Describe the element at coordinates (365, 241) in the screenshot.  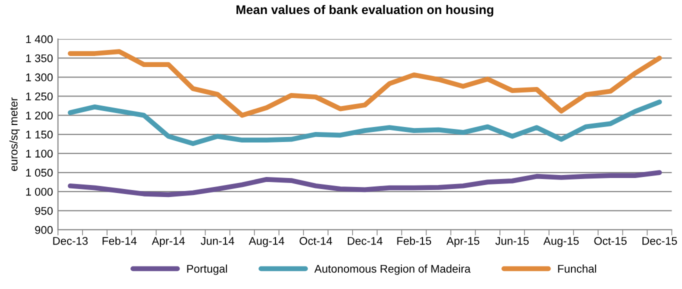
I see `x-tick-label: Dec-14` at that location.